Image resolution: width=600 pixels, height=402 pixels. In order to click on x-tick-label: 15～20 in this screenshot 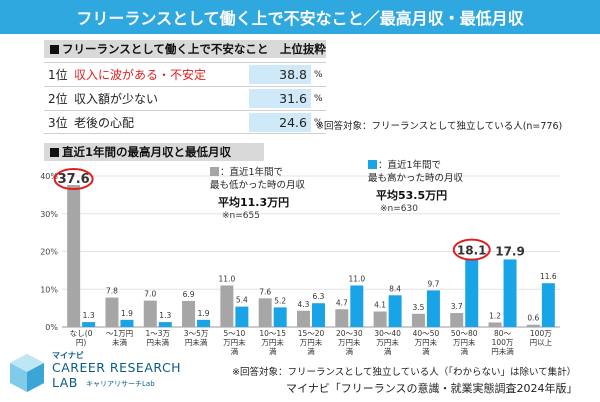, I will do `click(311, 333)`.